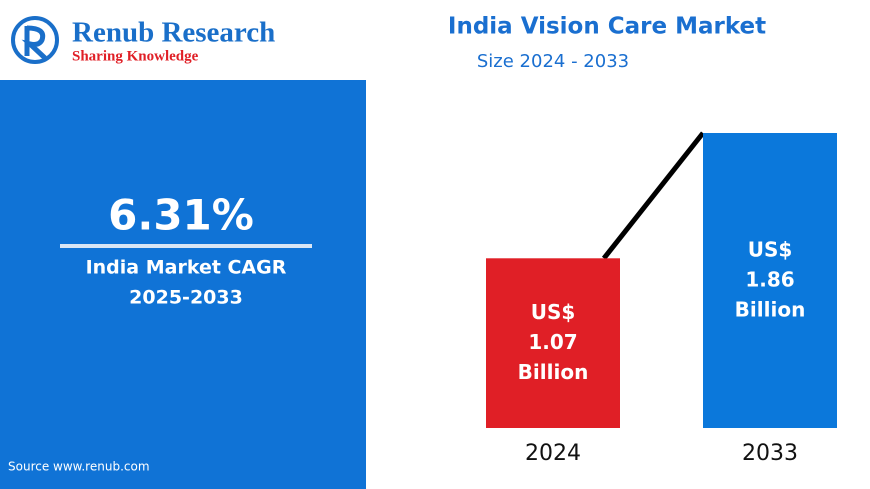 The image size is (870, 489). I want to click on value-label: US$ 1.07 Billion, so click(553, 342).